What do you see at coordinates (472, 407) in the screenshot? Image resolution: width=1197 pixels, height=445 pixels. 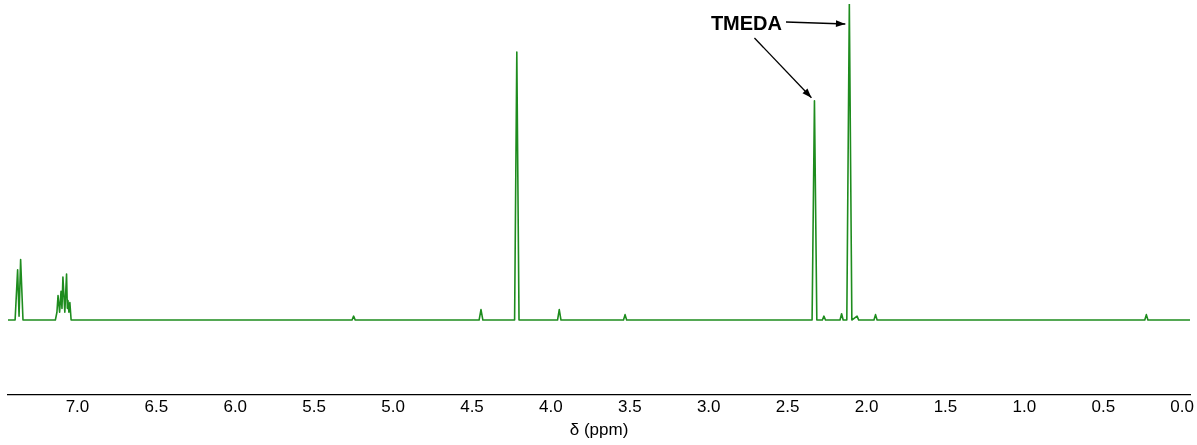 I see `x-tick-label: 4.5` at bounding box center [472, 407].